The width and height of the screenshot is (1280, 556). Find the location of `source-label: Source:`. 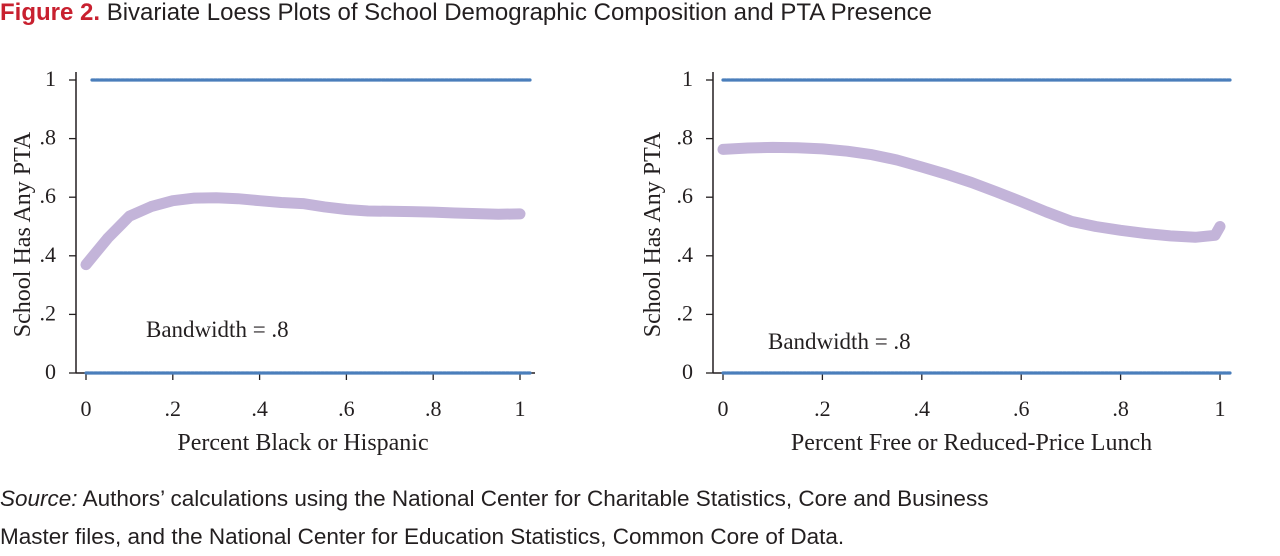

source-label: Source: is located at coordinates (39, 498).